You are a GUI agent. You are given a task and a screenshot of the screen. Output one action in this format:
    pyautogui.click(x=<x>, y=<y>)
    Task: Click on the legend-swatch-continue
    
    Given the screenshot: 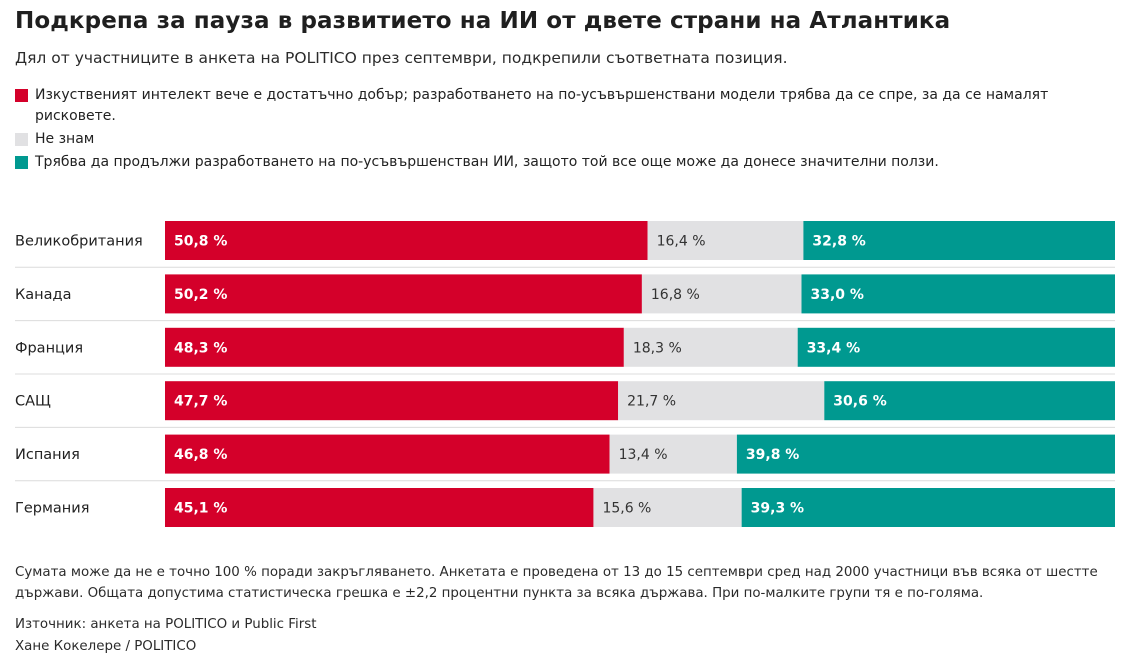 What is the action you would take?
    pyautogui.click(x=21, y=162)
    